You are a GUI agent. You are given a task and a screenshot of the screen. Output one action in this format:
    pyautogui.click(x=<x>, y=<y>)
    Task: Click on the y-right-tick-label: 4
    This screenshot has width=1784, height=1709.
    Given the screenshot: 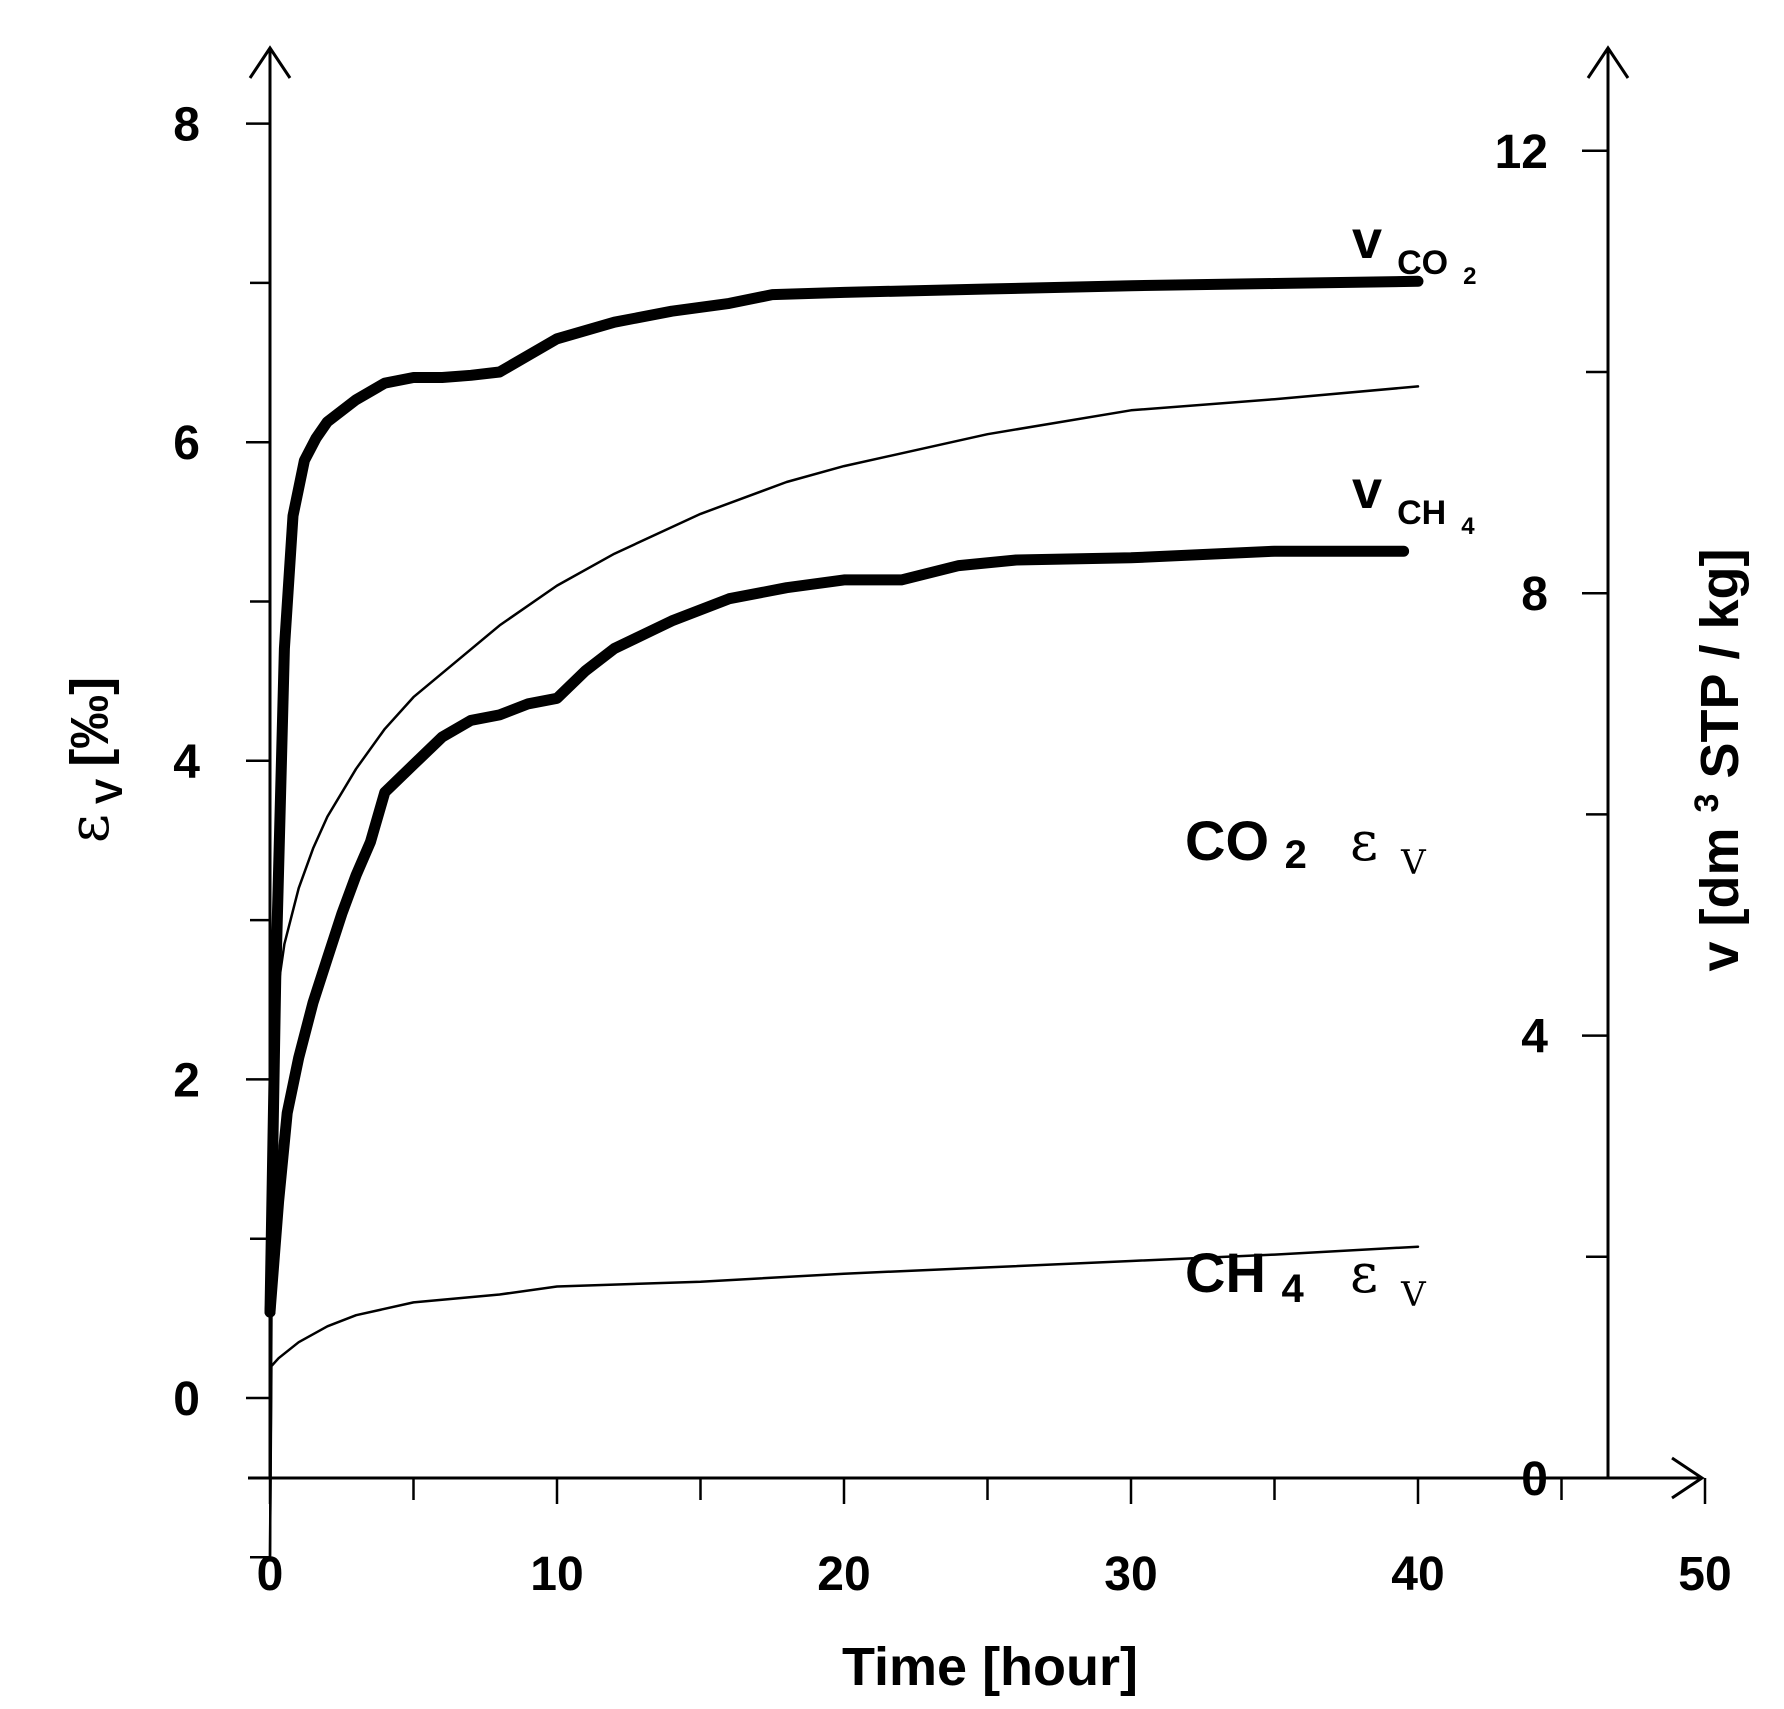 What is the action you would take?
    pyautogui.click(x=1534, y=1037)
    